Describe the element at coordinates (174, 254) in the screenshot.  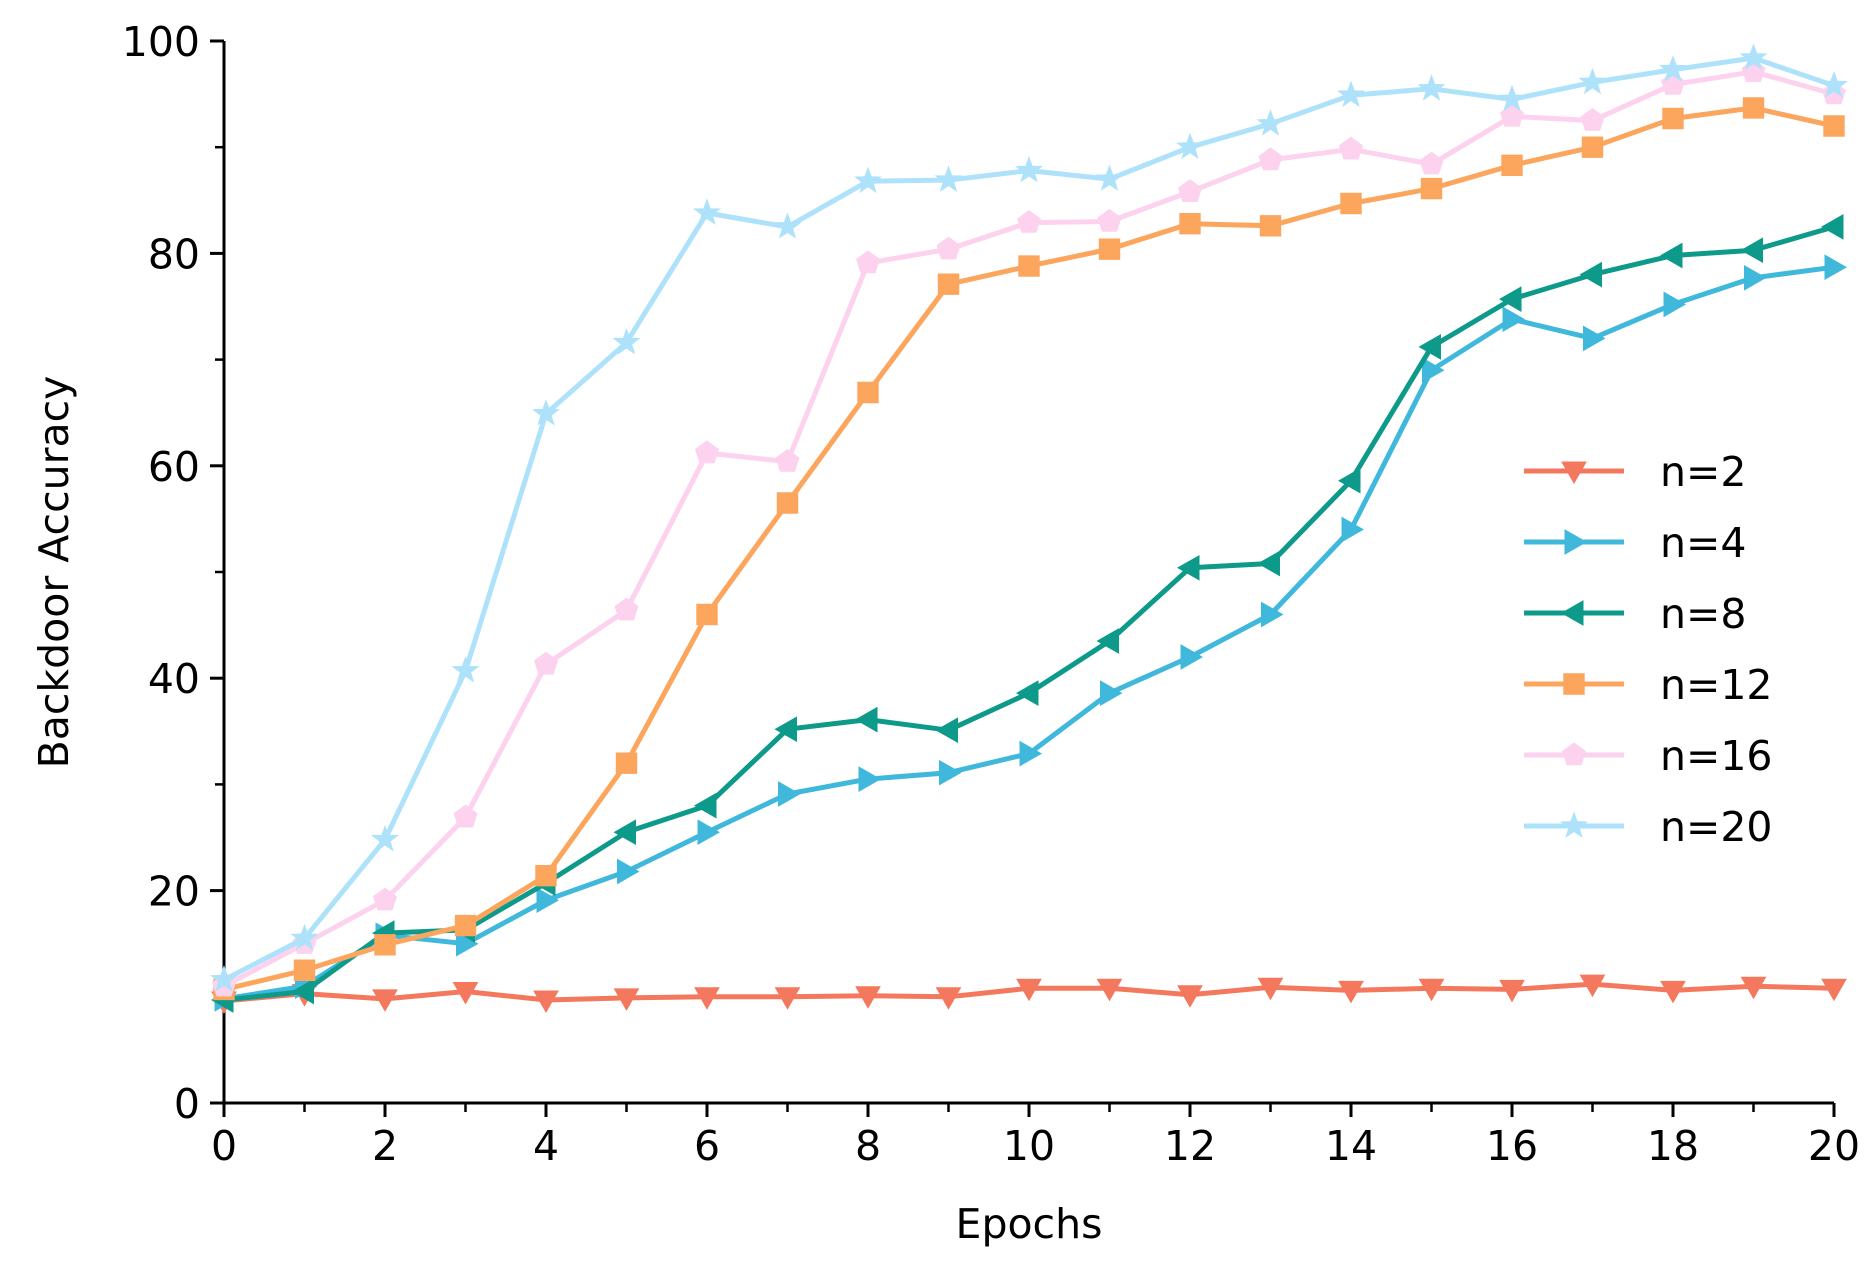
I see `y-tick-label: 80` at that location.